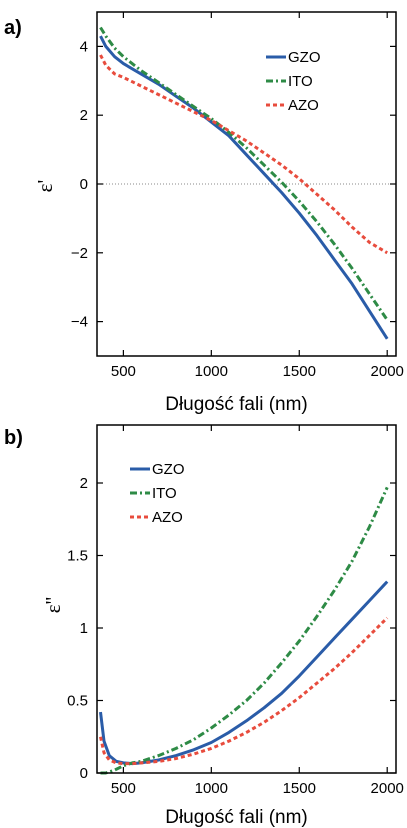 This screenshot has width=407, height=828. Describe the element at coordinates (84, 483) in the screenshot. I see `panel-b-y-tick-label: 2` at that location.